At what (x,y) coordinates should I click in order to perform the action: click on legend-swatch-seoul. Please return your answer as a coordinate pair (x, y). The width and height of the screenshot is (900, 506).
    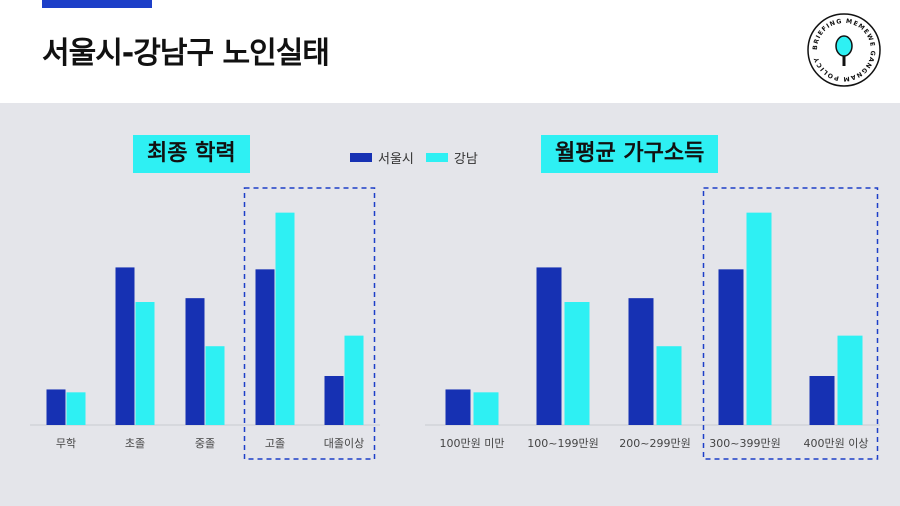
    Looking at the image, I should click on (361, 157).